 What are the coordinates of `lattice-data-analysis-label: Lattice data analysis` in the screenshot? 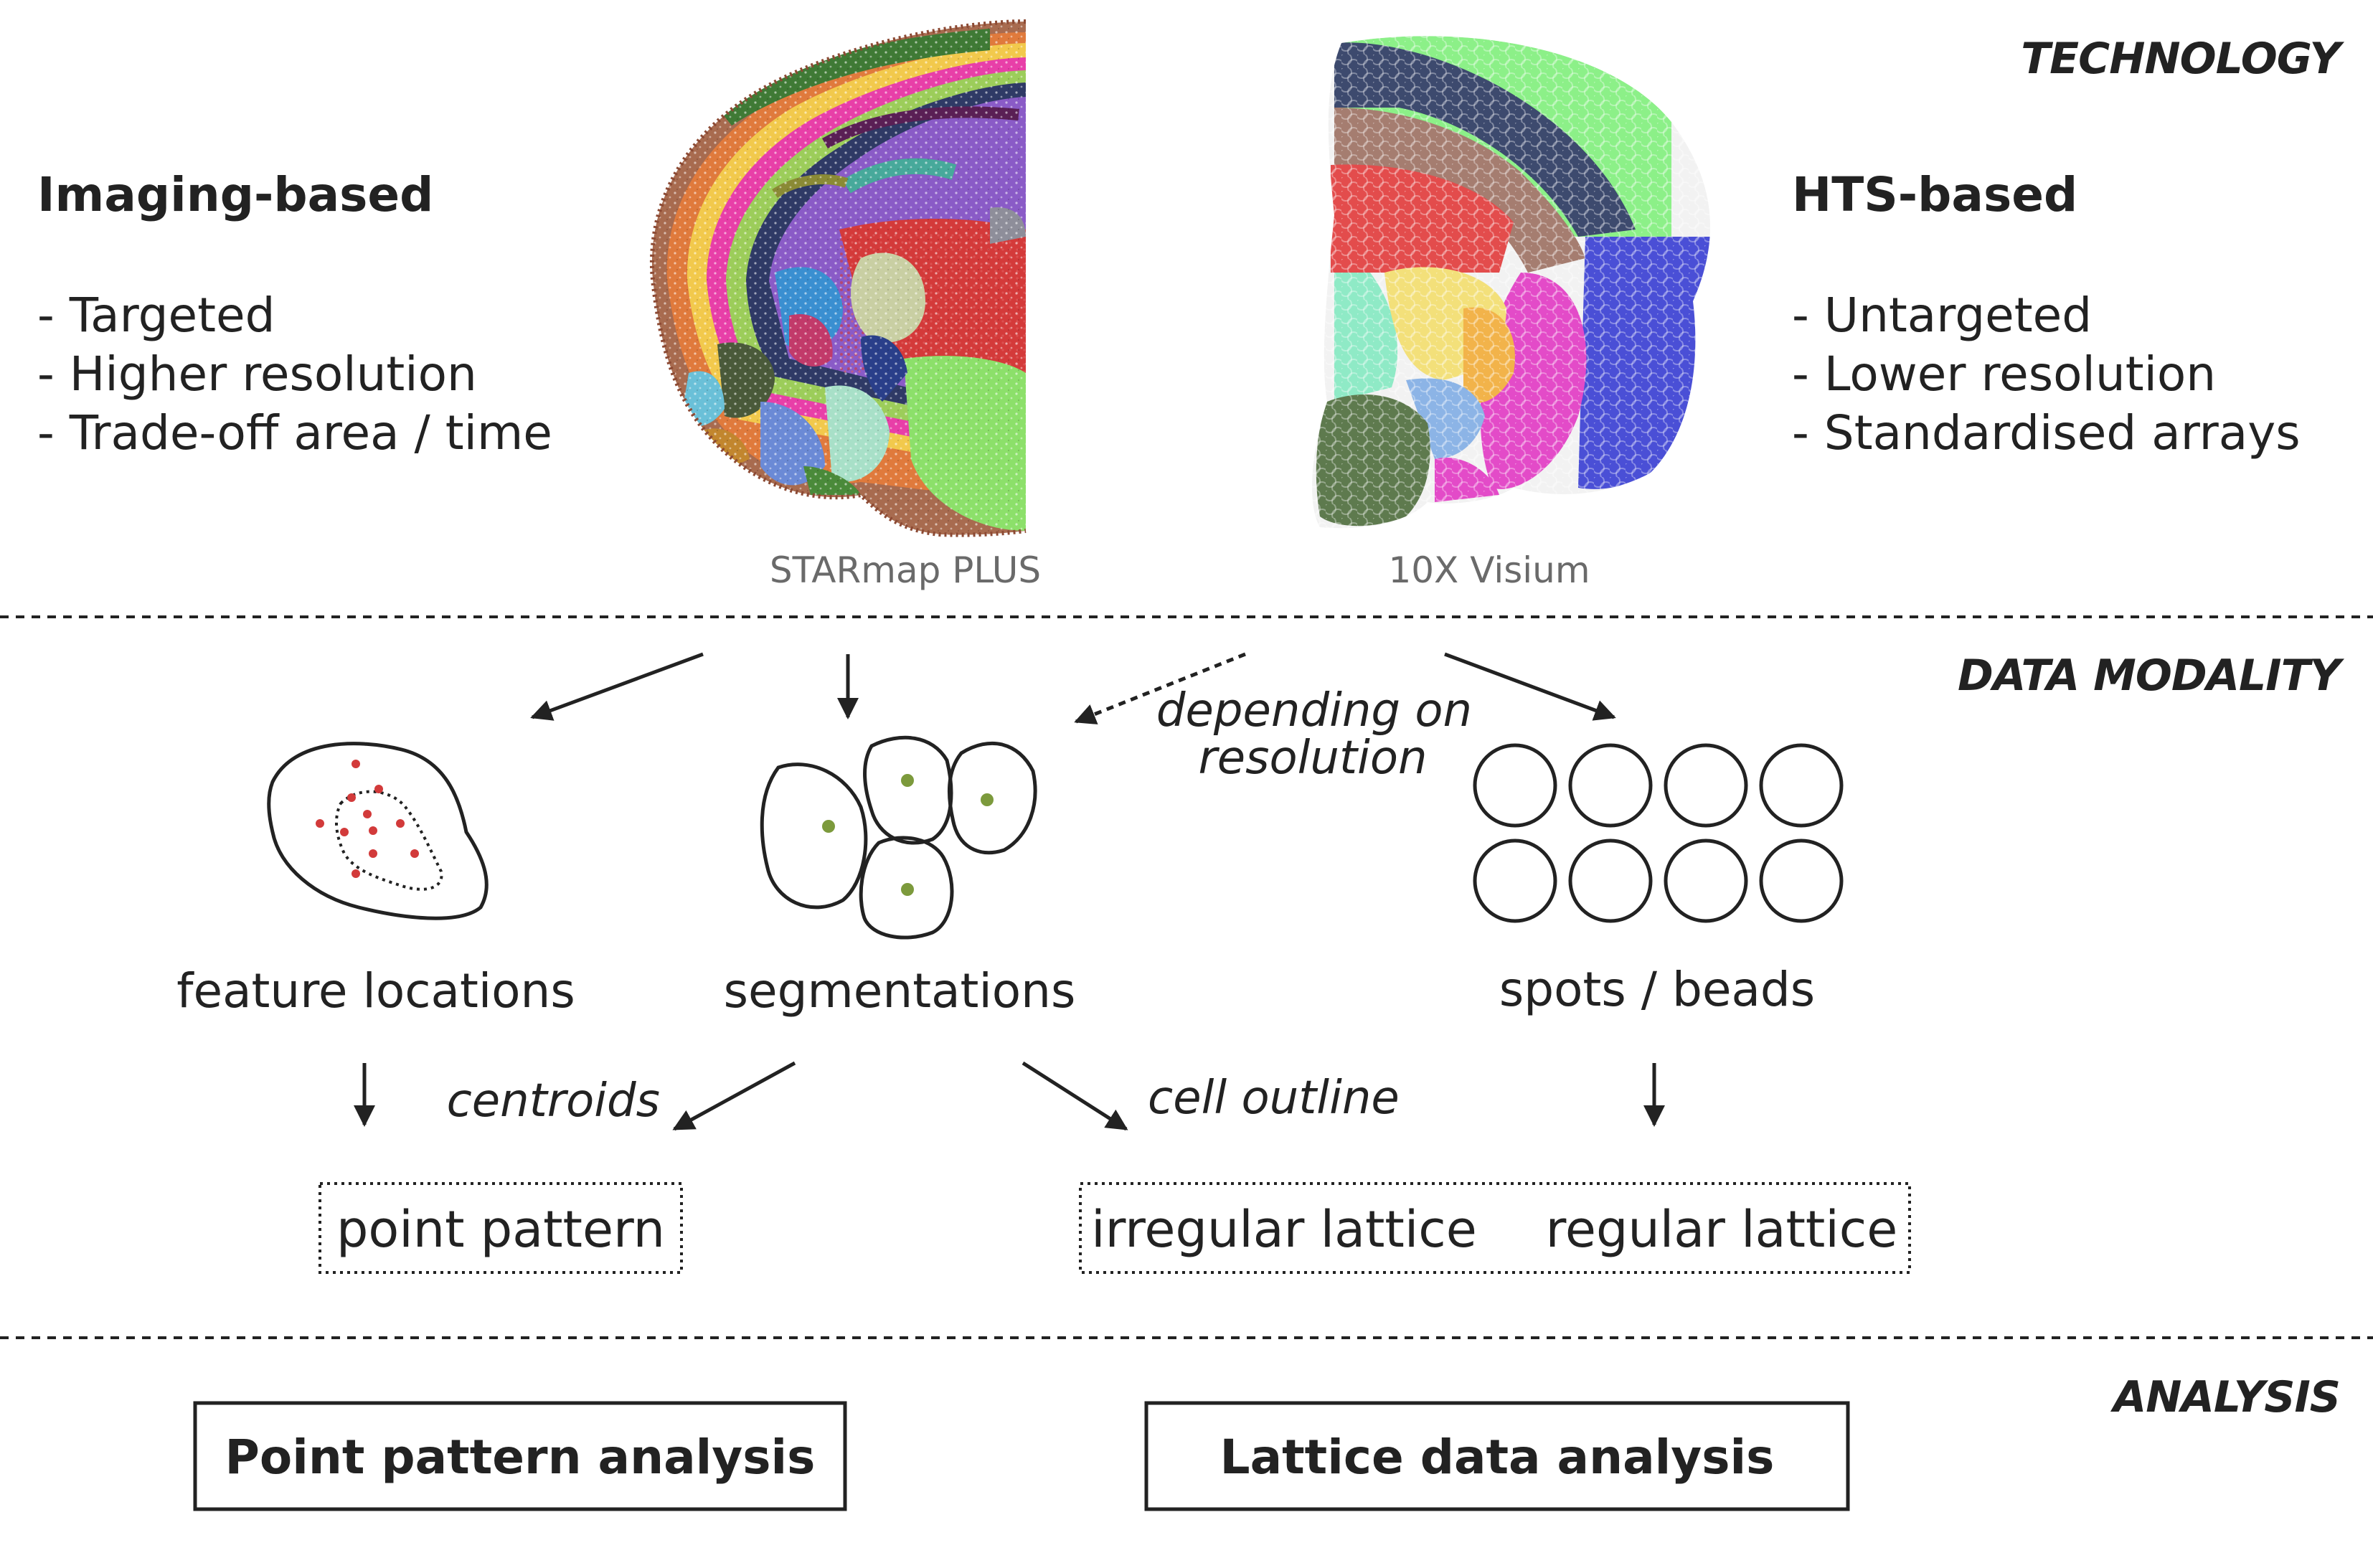 It's located at (1498, 1458).